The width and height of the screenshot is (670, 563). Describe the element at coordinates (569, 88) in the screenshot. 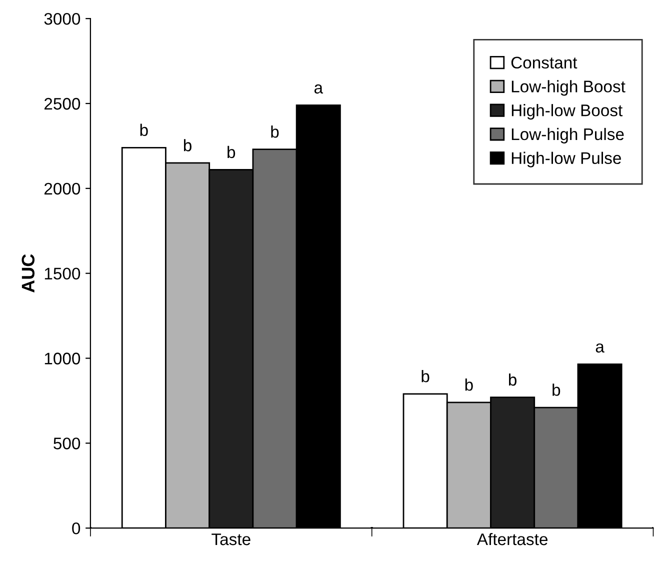

I see `legend-label: Low-high Boost` at that location.